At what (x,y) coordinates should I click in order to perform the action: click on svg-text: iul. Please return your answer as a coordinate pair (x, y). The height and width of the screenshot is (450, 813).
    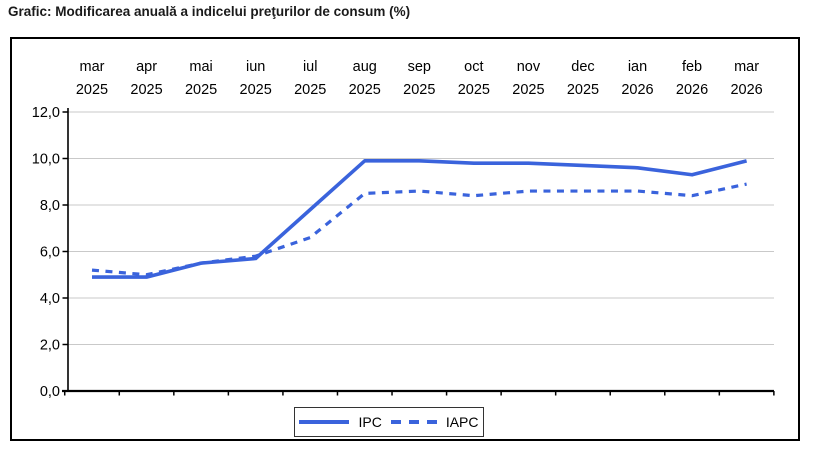
    Looking at the image, I should click on (310, 67).